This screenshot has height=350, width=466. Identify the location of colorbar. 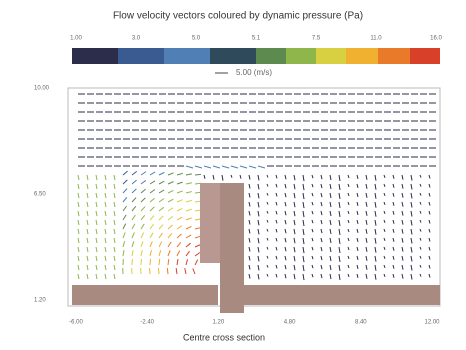
(256, 56).